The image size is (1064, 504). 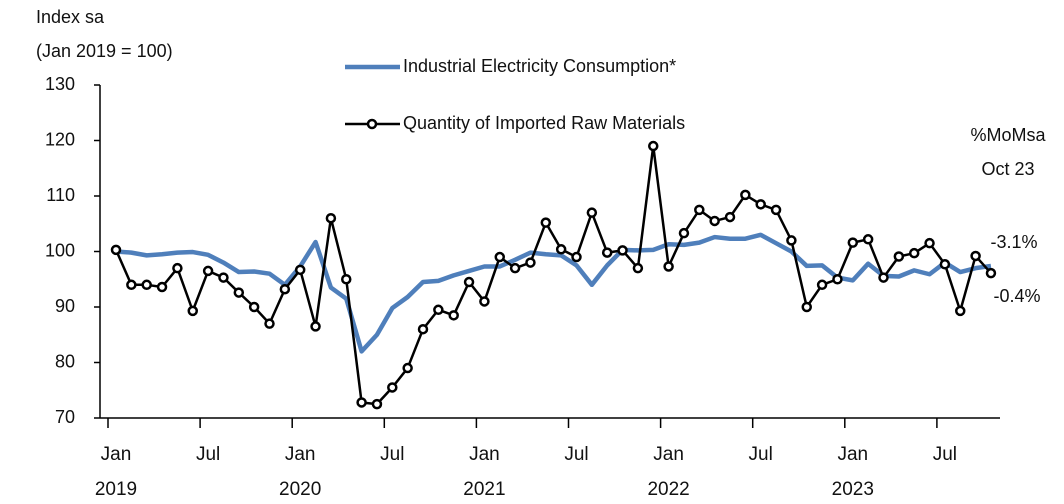 I want to click on x-tick-label: Jan 2022, so click(x=668, y=472).